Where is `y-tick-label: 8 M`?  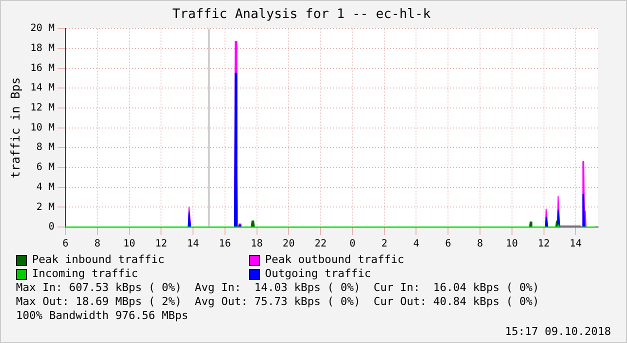 y-tick-label: 8 M is located at coordinates (45, 148).